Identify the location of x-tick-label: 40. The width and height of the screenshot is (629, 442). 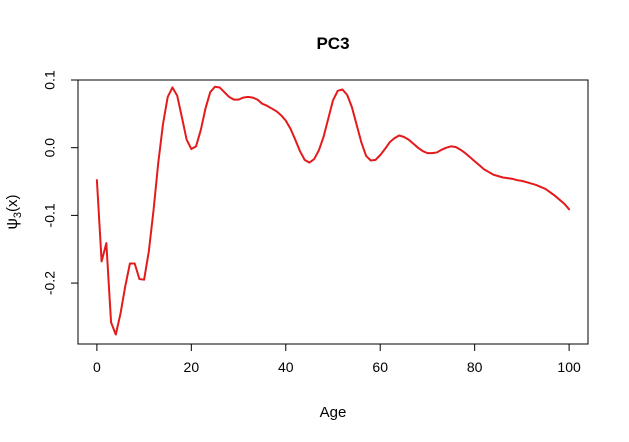
(286, 367).